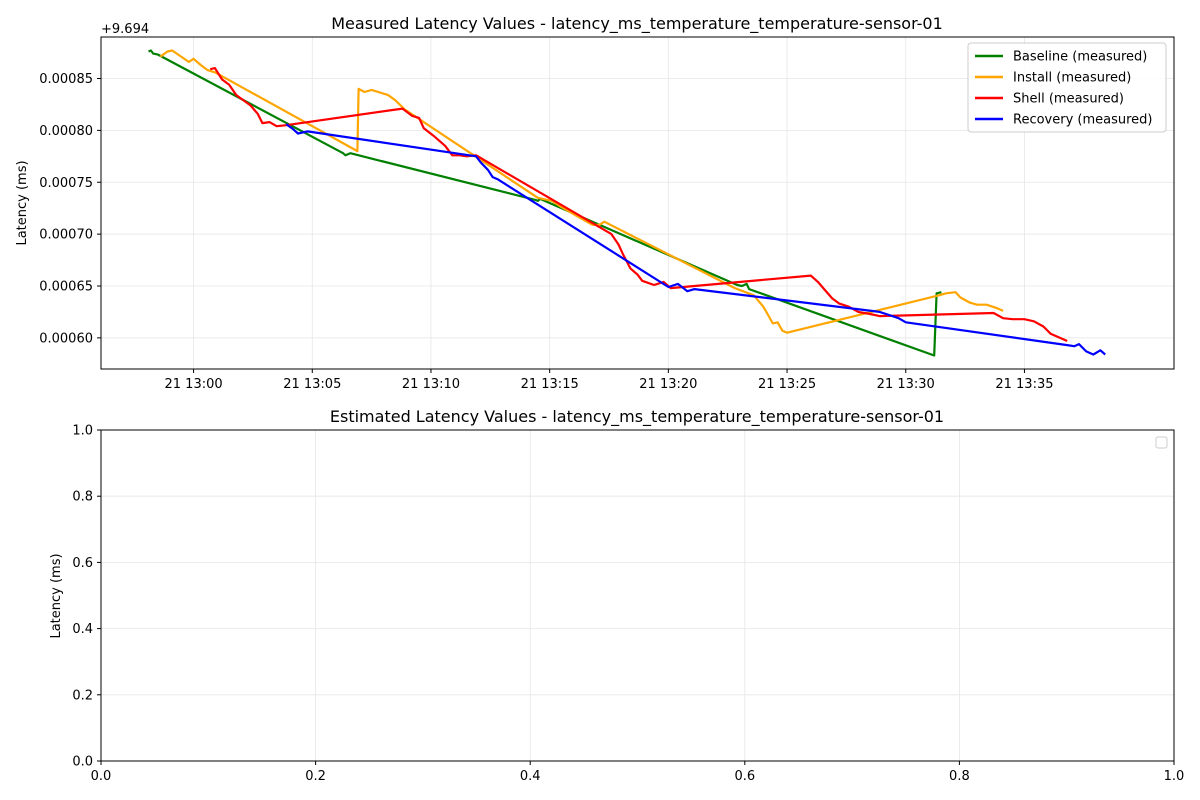  I want to click on measured-y-axis-label: Latency (ms), so click(22, 202).